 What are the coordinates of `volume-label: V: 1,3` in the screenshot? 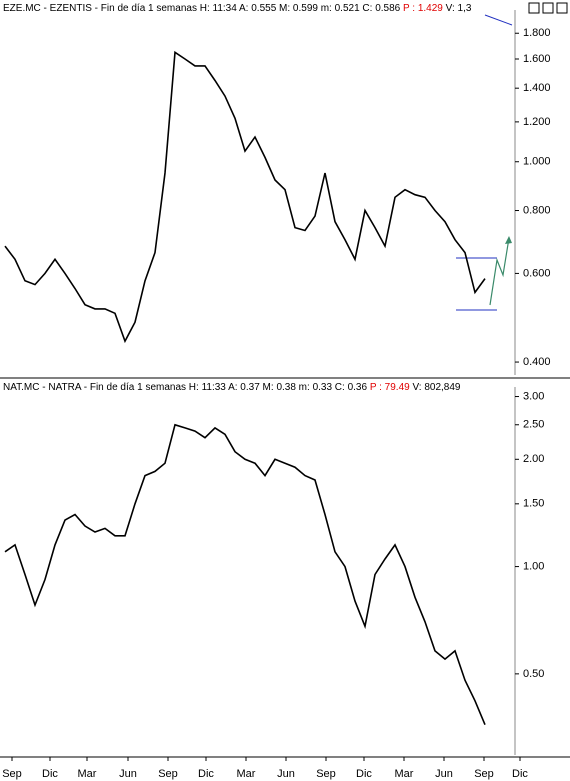 It's located at (459, 8).